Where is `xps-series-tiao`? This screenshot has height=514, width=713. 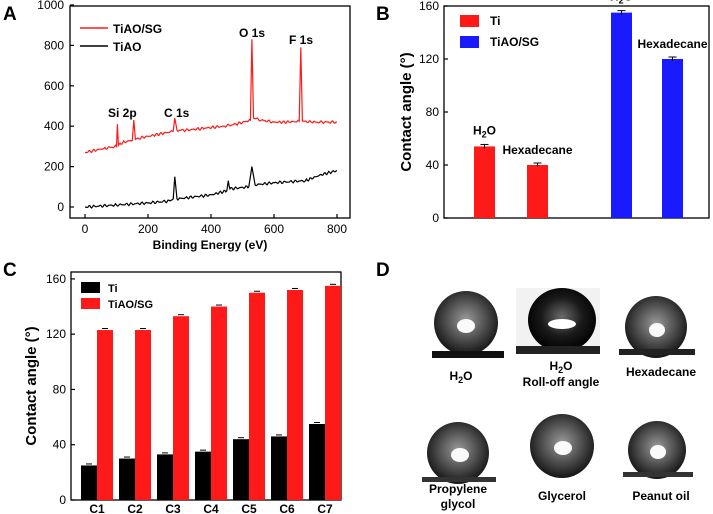 xps-series-tiao is located at coordinates (211, 187).